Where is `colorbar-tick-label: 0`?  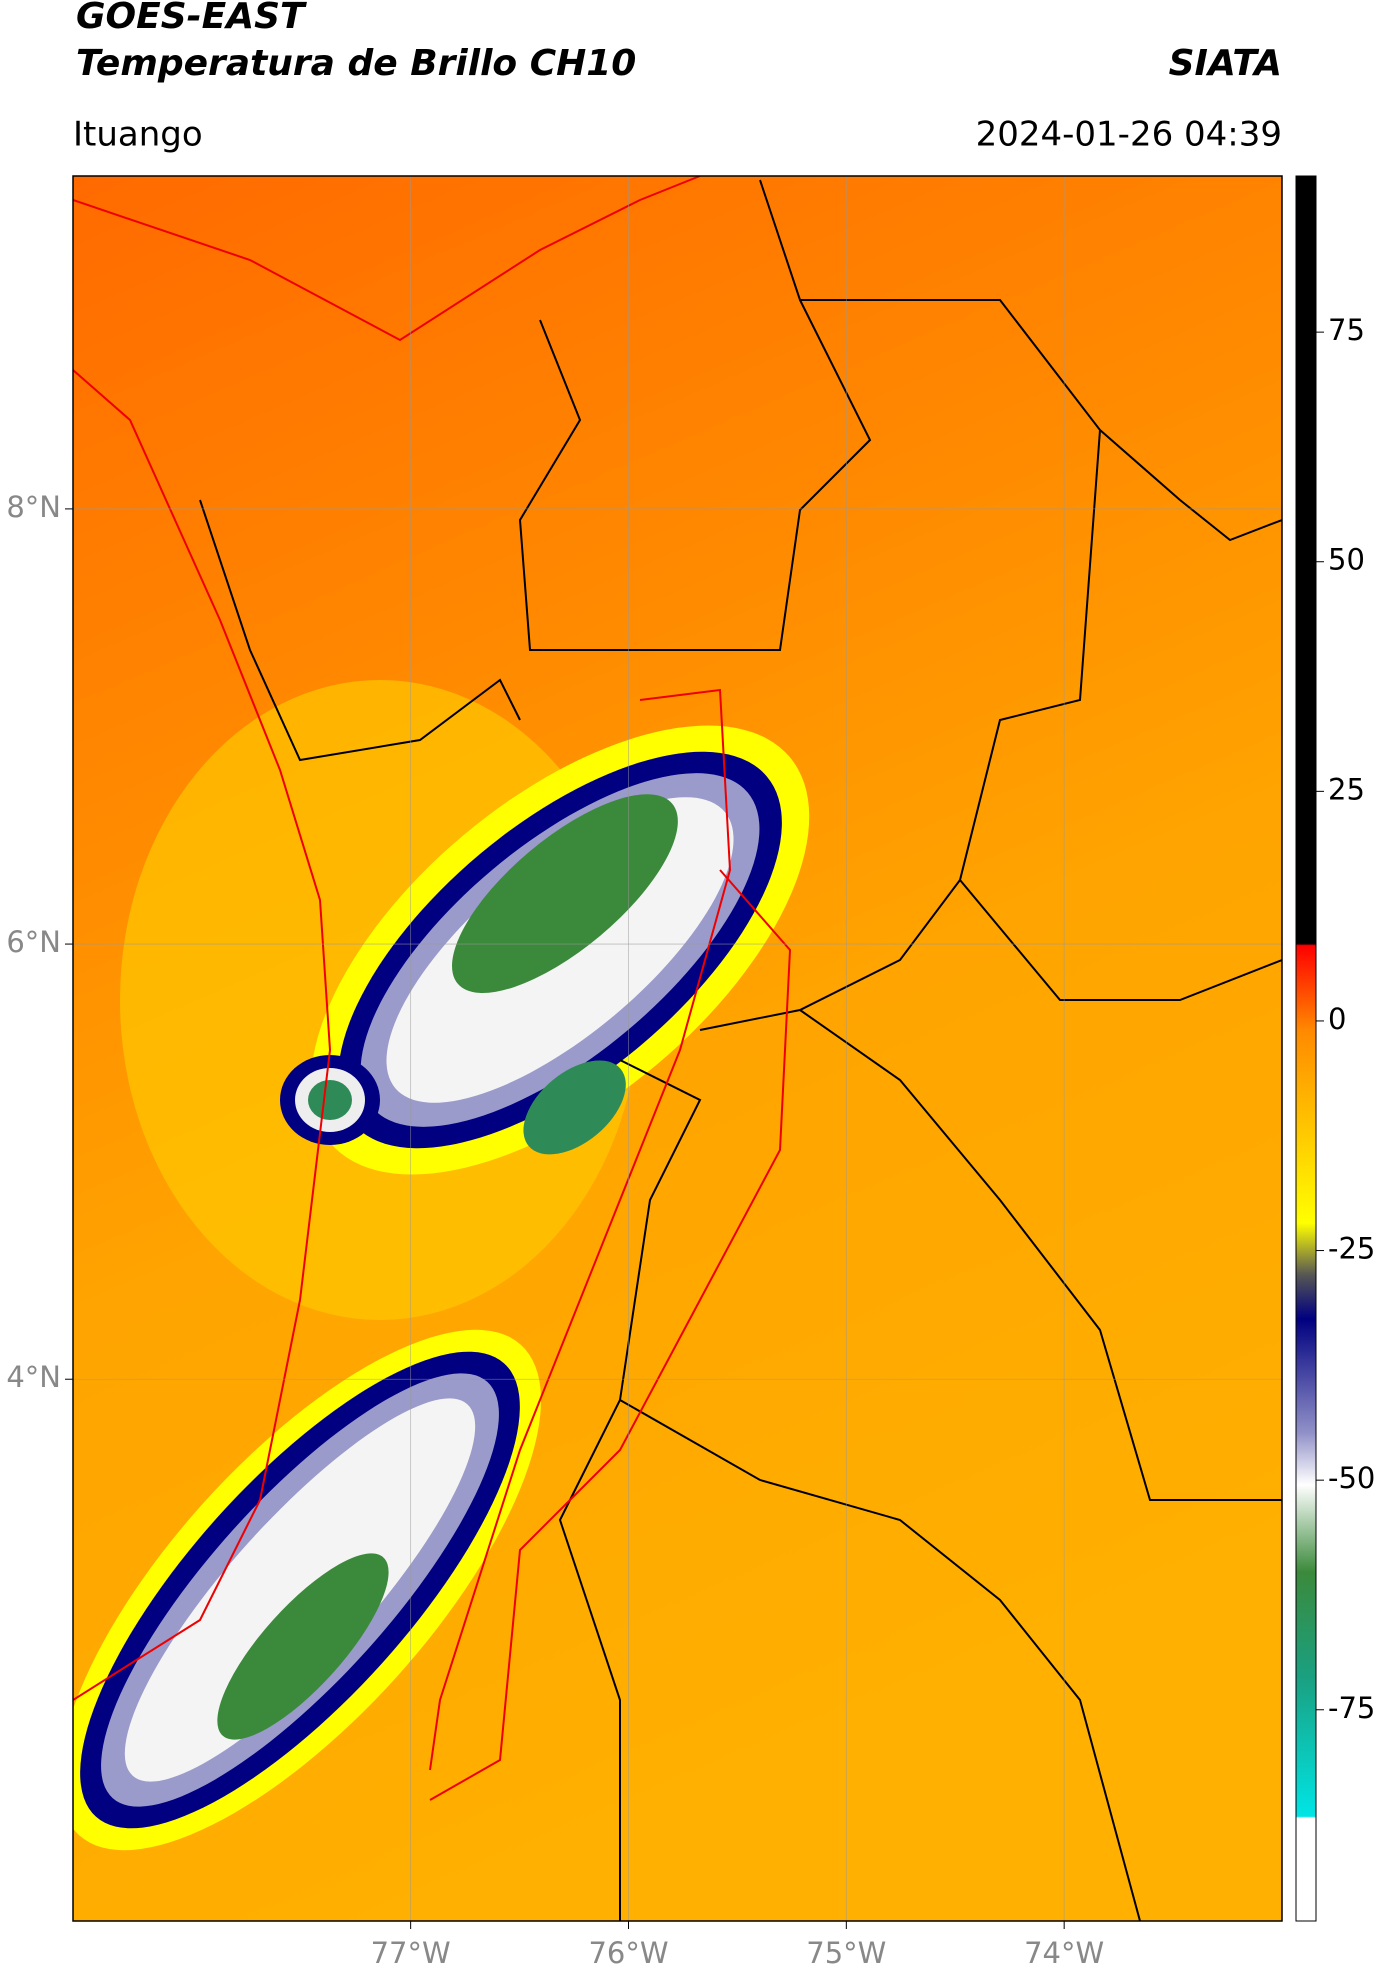
colorbar-tick-label: 0 is located at coordinates (1337, 1019).